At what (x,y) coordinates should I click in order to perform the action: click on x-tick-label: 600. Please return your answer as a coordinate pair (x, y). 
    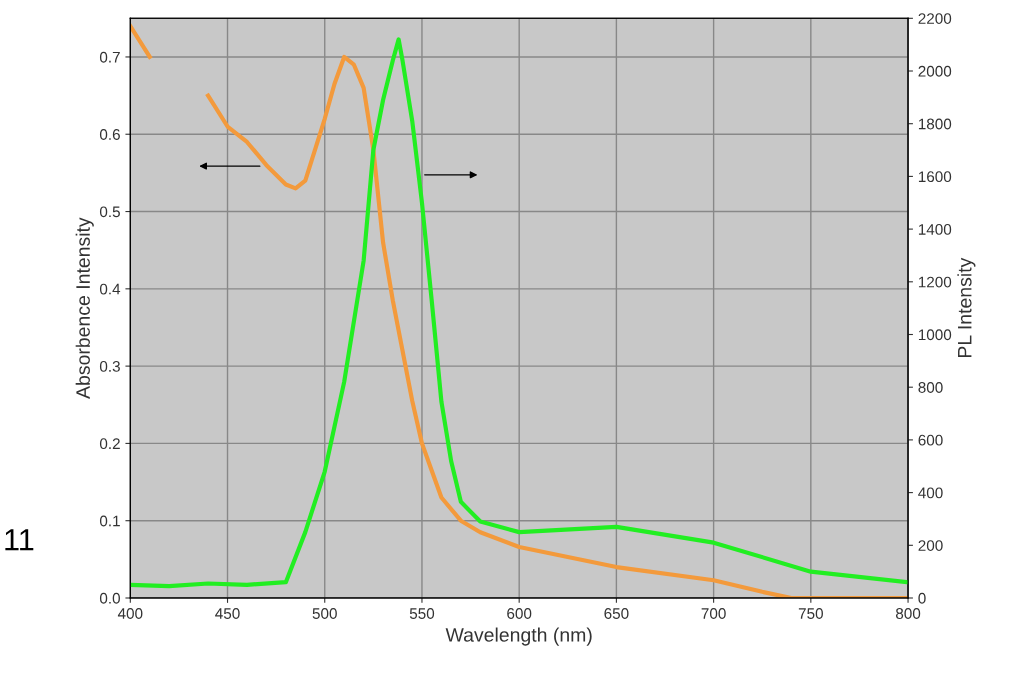
    Looking at the image, I should click on (519, 613).